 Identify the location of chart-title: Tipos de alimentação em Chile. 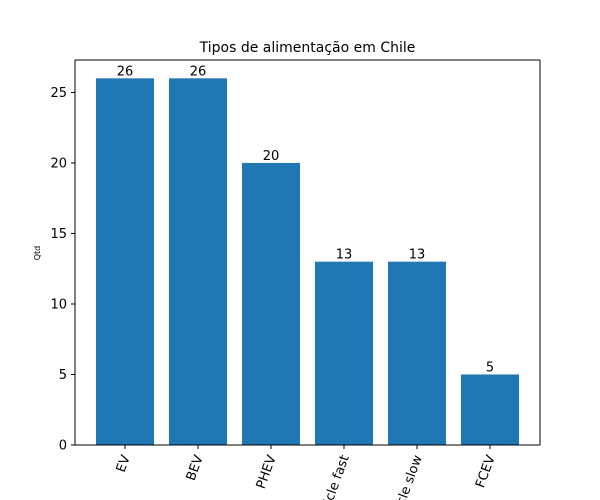
(307, 48).